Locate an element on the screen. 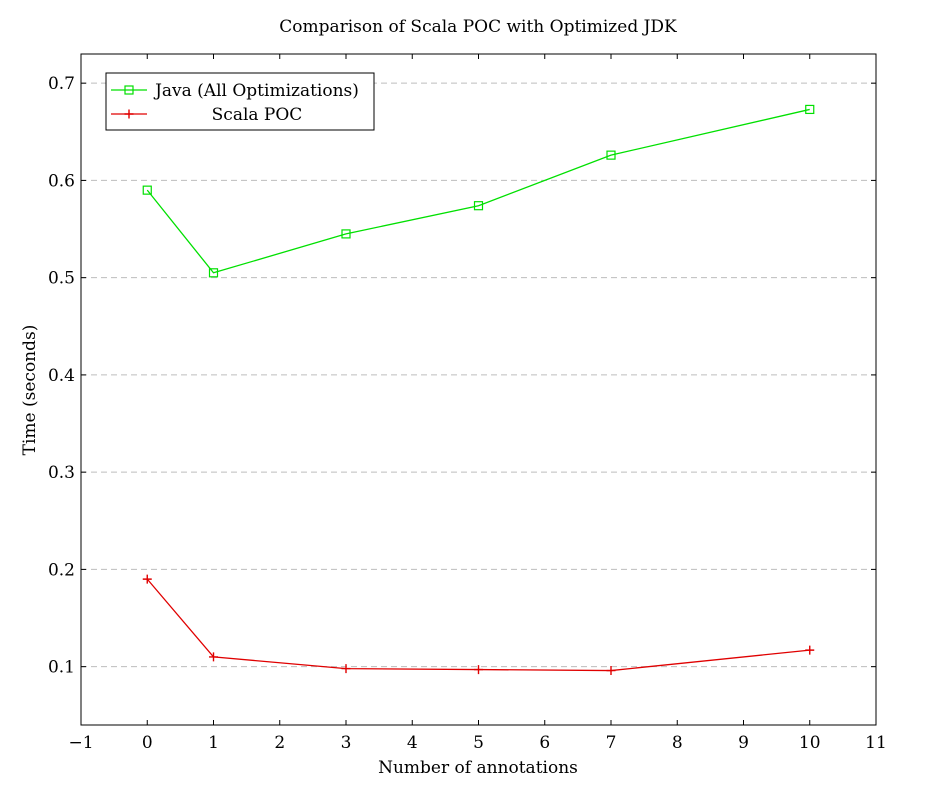 The height and width of the screenshot is (801, 933). legend-label: Java (All Optimizations) is located at coordinates (256, 91).